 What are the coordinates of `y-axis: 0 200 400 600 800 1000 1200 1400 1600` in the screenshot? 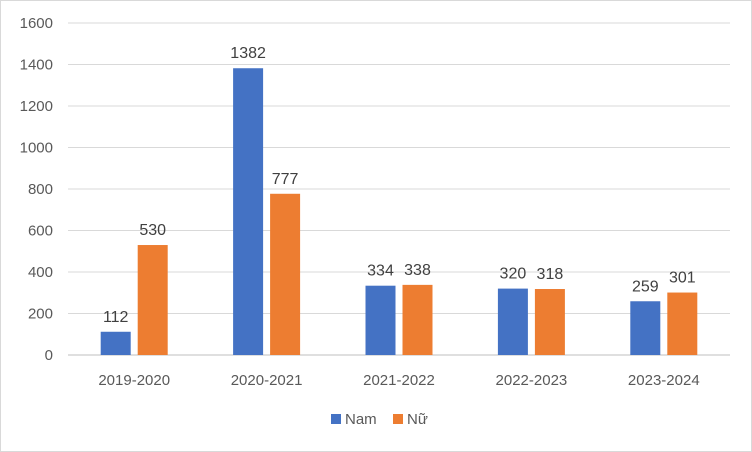 It's located at (36, 189).